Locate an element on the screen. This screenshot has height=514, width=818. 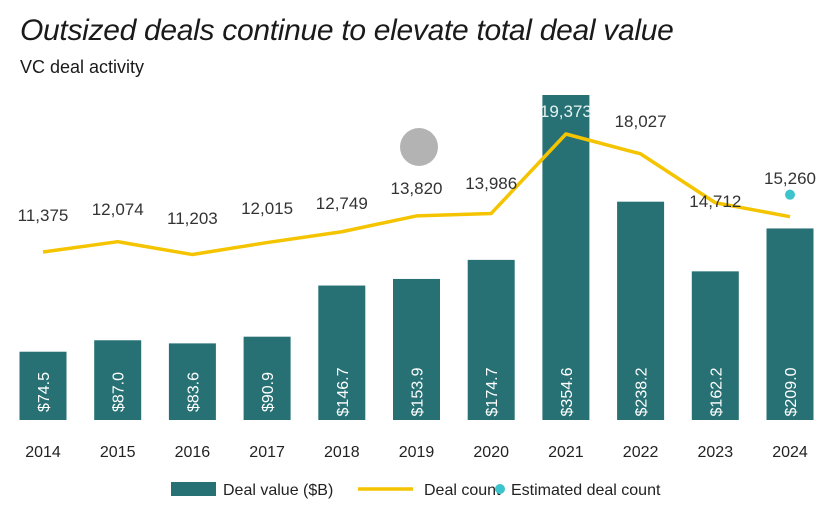
deal-count-label-2017: 12,015 is located at coordinates (267, 208).